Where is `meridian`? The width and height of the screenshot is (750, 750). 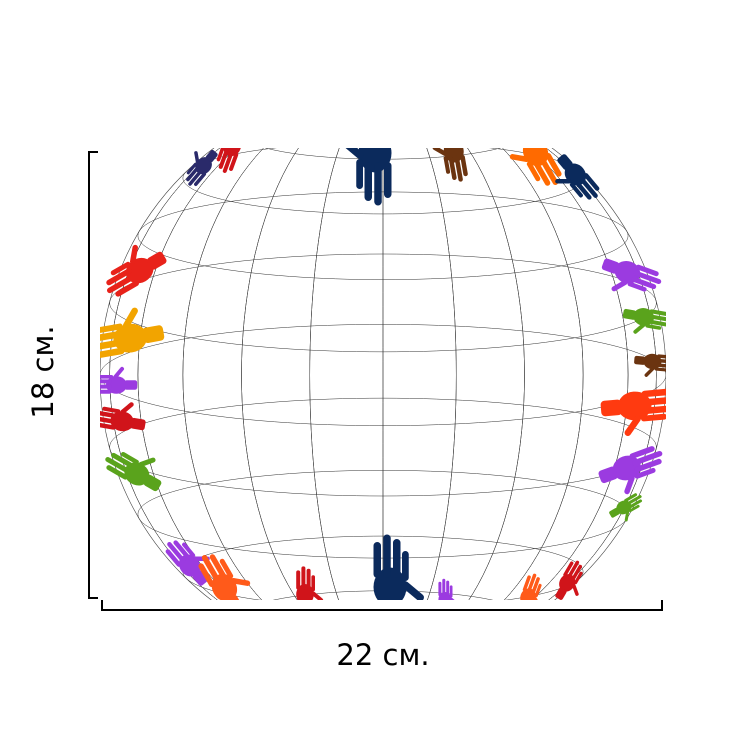
meridian is located at coordinates (383, 374).